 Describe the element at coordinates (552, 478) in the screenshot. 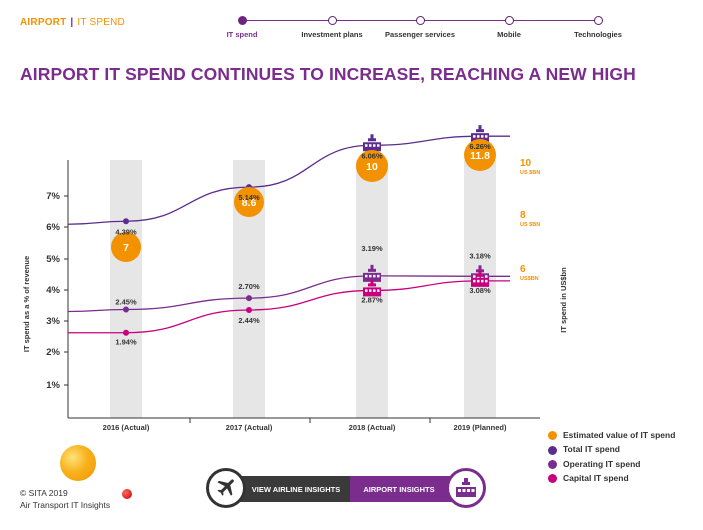

I see `legend-marker-capital` at that location.